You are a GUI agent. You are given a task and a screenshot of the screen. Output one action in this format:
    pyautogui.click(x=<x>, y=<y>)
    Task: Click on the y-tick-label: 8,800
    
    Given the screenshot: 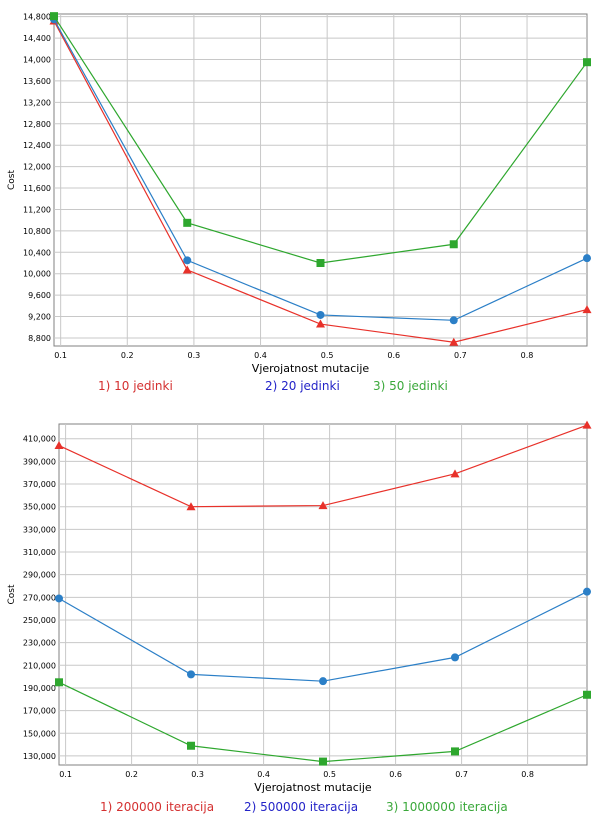 What is the action you would take?
    pyautogui.click(x=39, y=338)
    